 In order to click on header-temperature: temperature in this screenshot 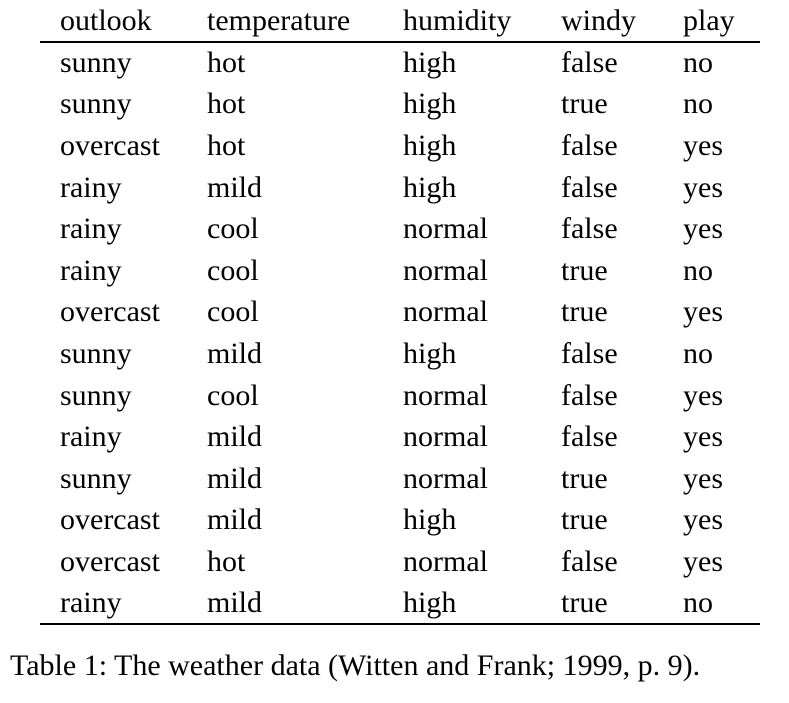, I will do `click(305, 21)`.